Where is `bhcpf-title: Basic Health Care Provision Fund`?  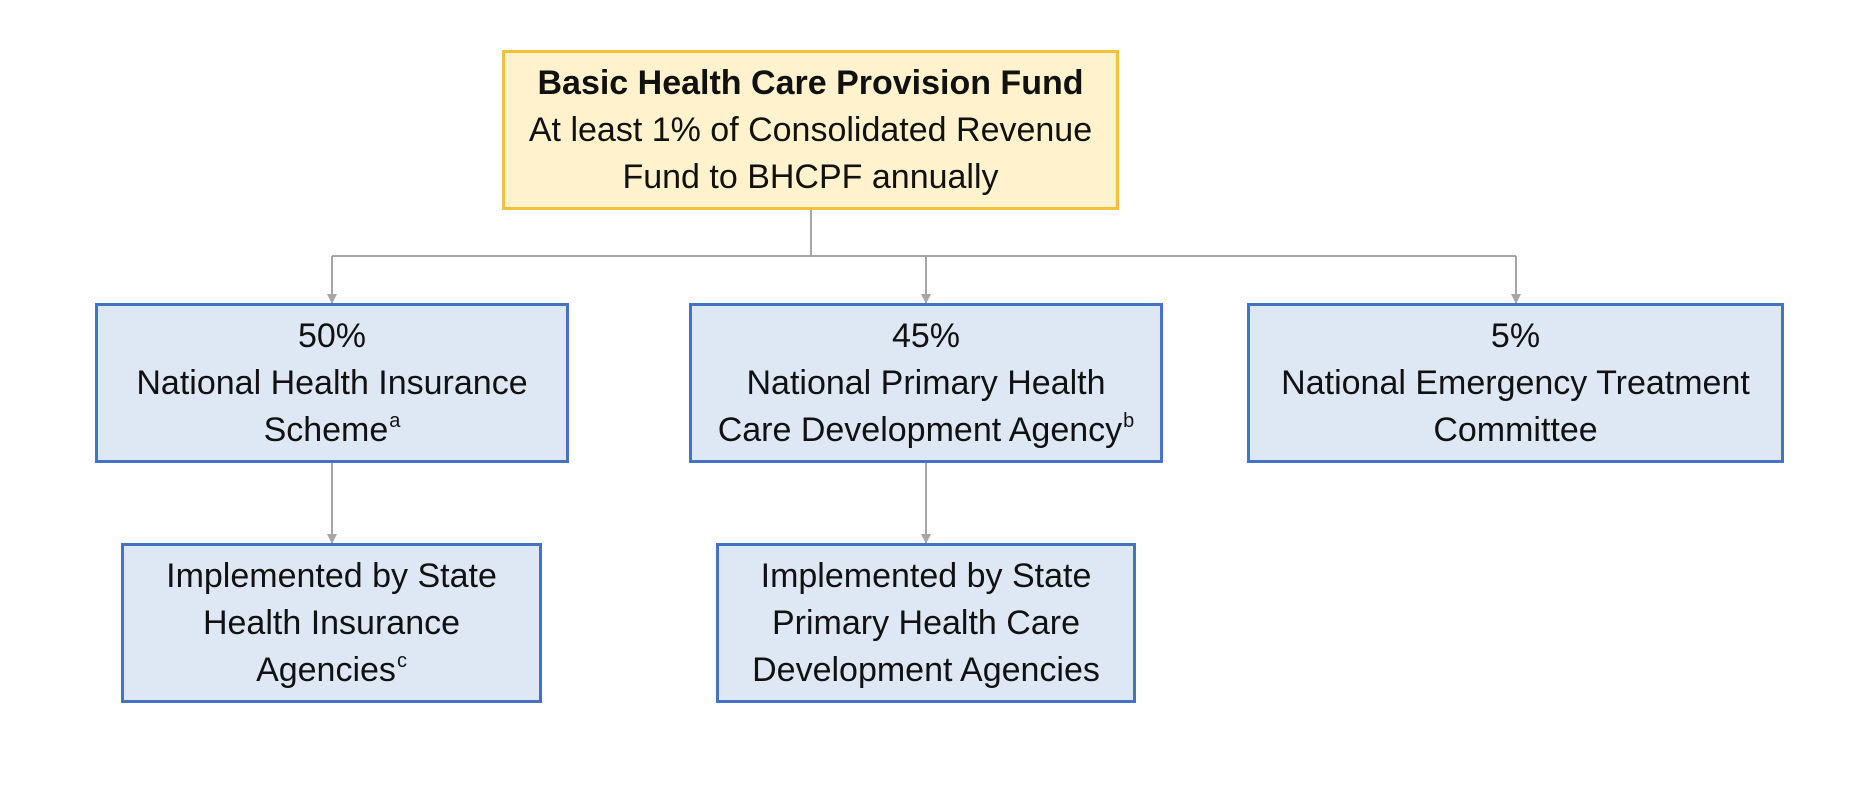 bhcpf-title: Basic Health Care Provision Fund is located at coordinates (810, 82).